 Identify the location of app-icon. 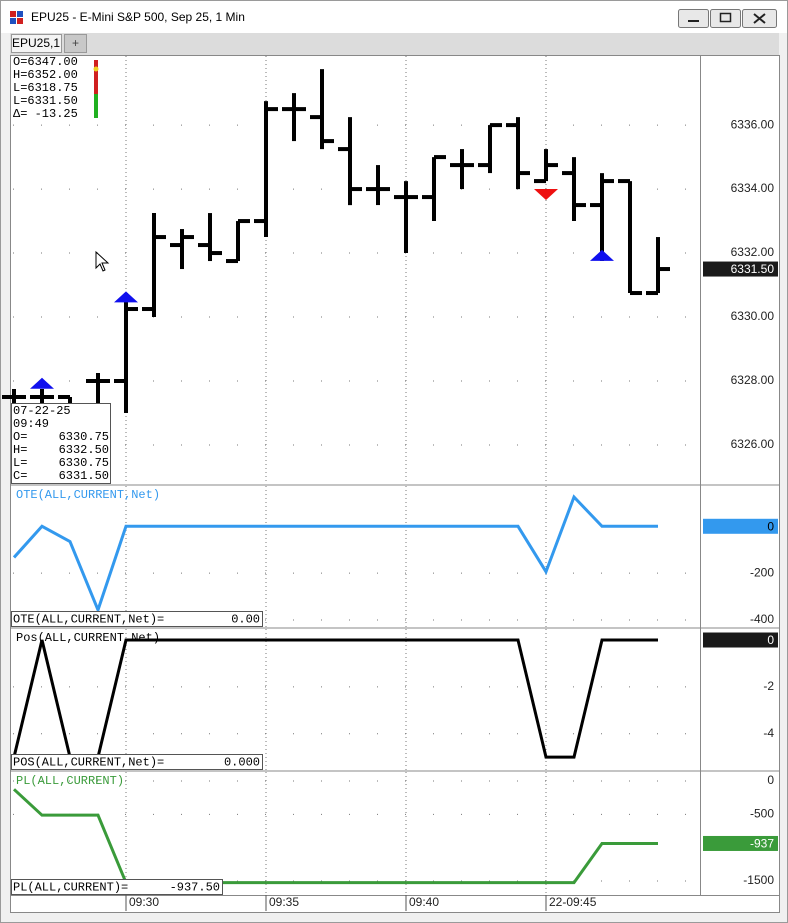
(16, 17).